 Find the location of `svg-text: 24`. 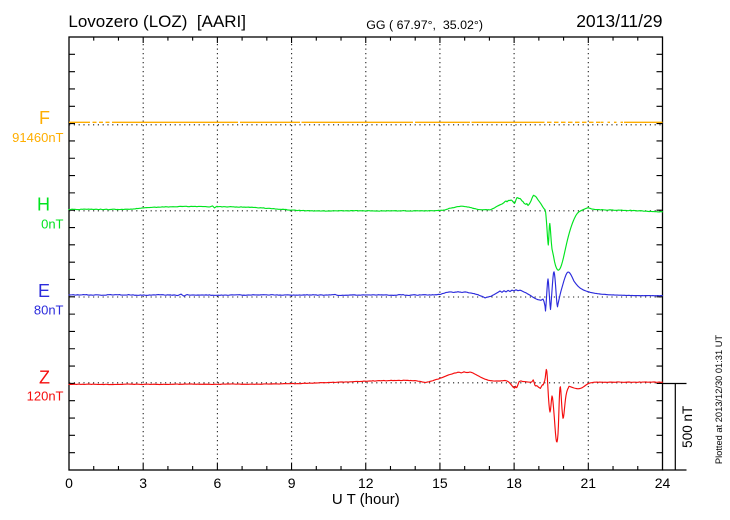

svg-text: 24 is located at coordinates (663, 483).